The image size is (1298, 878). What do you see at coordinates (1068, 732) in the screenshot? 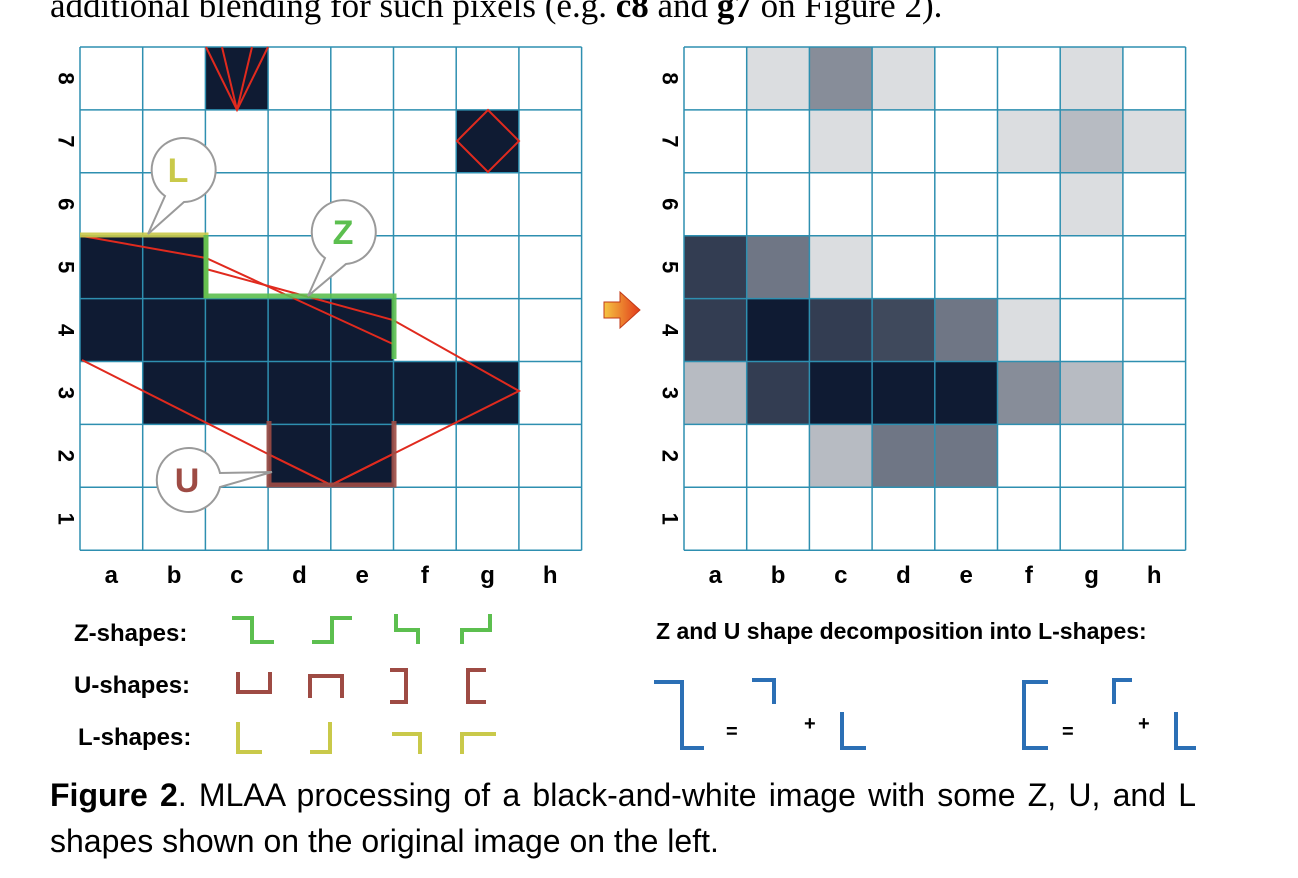
I see `u-decomp-equals: =` at bounding box center [1068, 732].